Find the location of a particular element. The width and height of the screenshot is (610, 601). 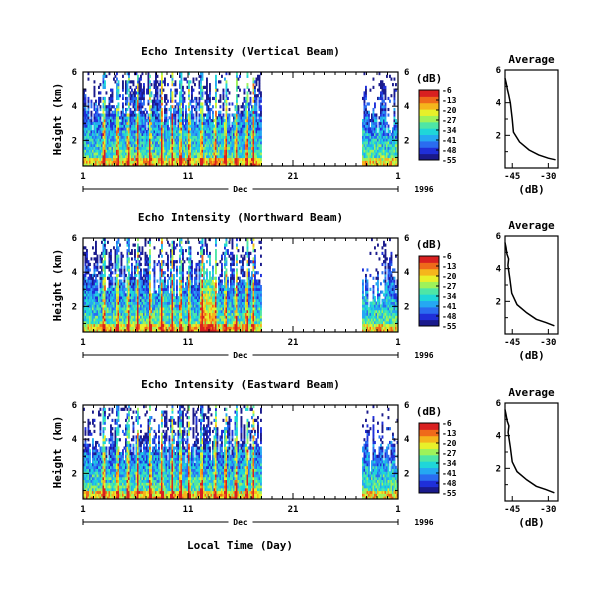

month-label-bg is located at coordinates (240, 521).